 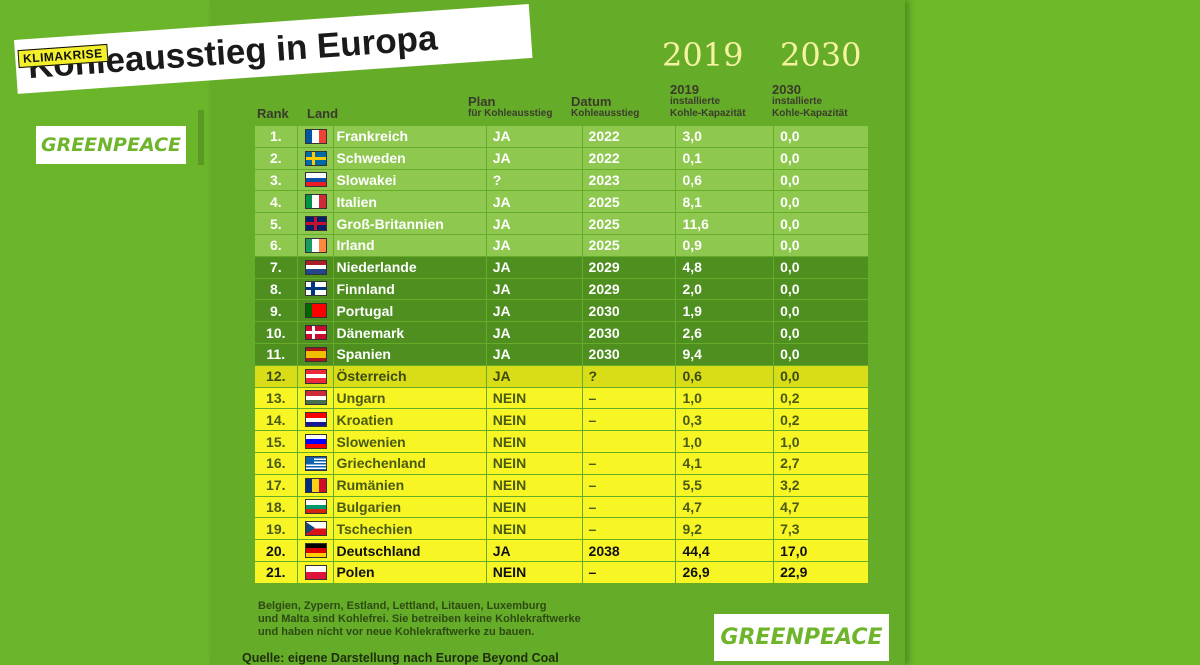 What do you see at coordinates (410, 332) in the screenshot?
I see `cell-land: Dänemark` at bounding box center [410, 332].